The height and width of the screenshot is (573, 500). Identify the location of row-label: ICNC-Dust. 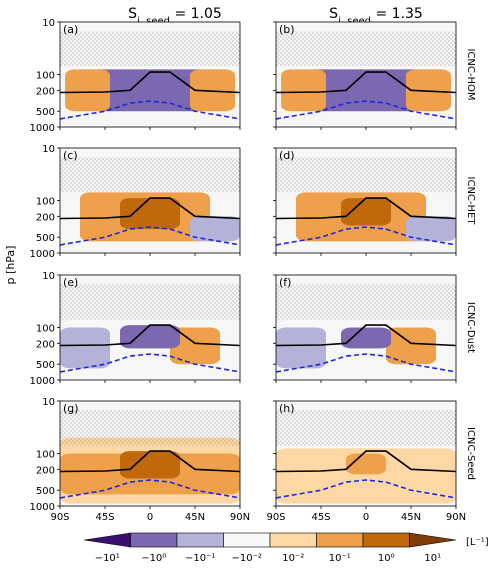
(470, 327).